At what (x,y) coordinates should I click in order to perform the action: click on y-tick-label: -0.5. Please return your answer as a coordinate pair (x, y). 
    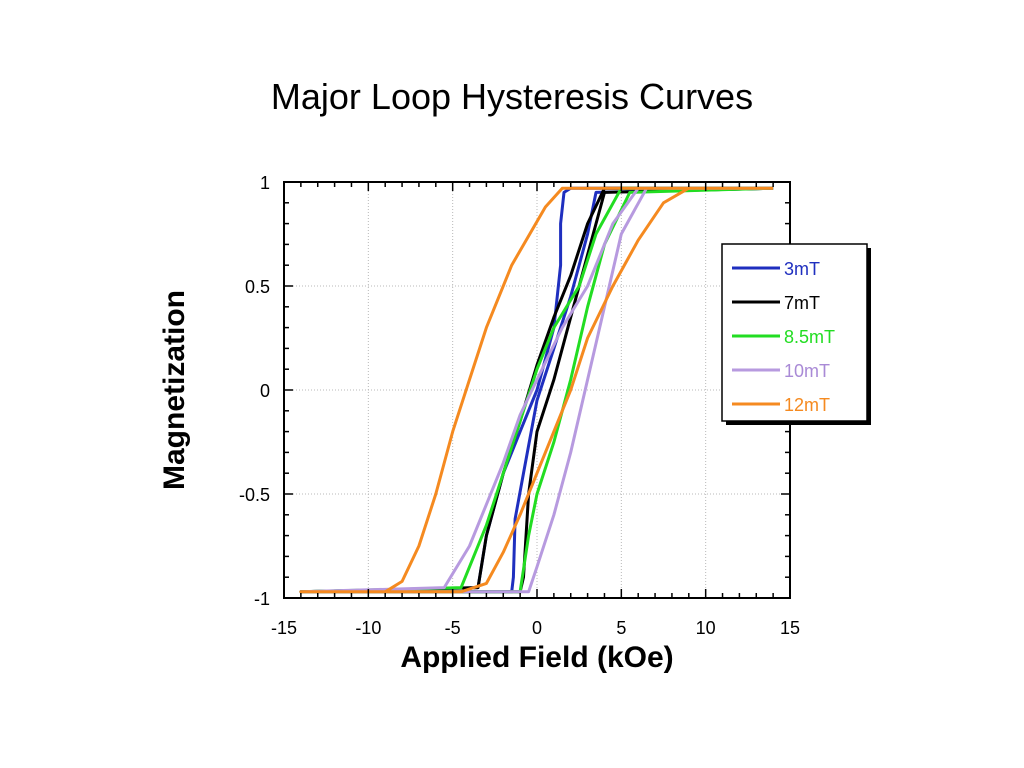
    Looking at the image, I should click on (254, 495).